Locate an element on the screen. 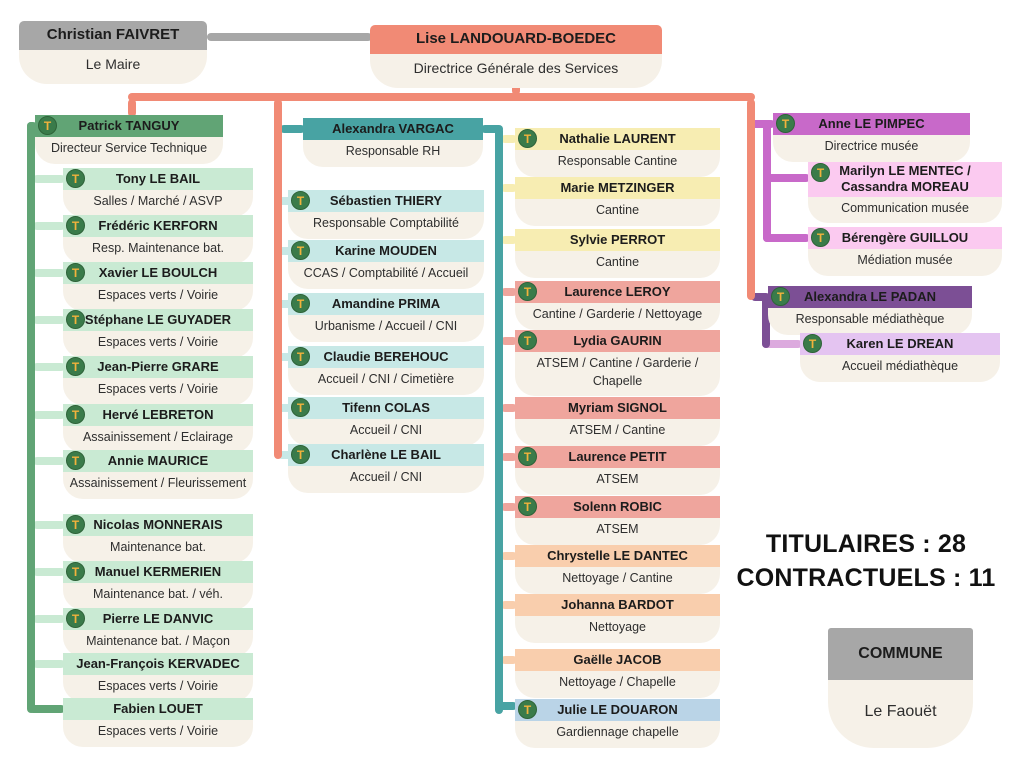  person-role: Directrice musée is located at coordinates (871, 148).